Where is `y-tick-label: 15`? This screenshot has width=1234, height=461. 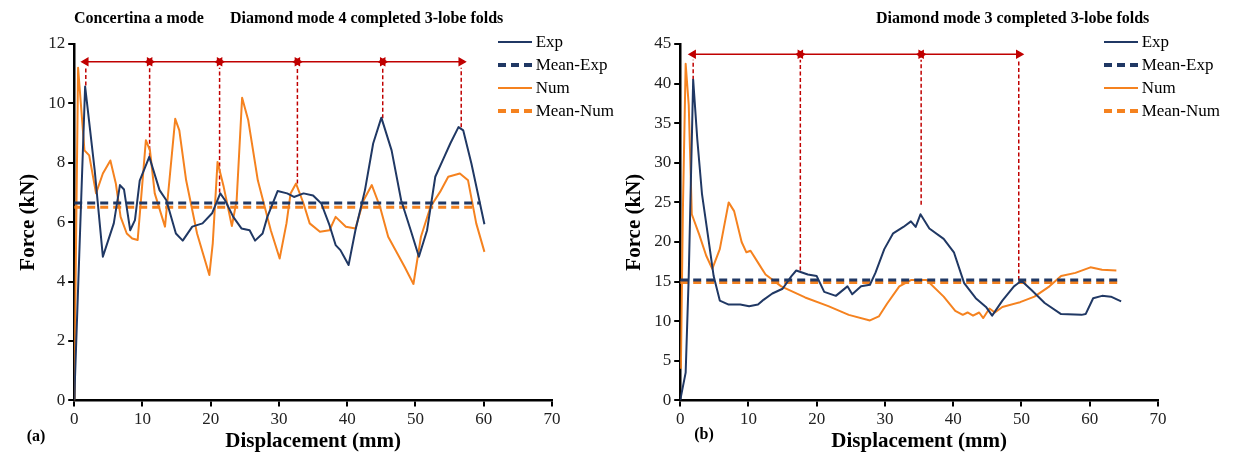
y-tick-label: 15 is located at coordinates (663, 281).